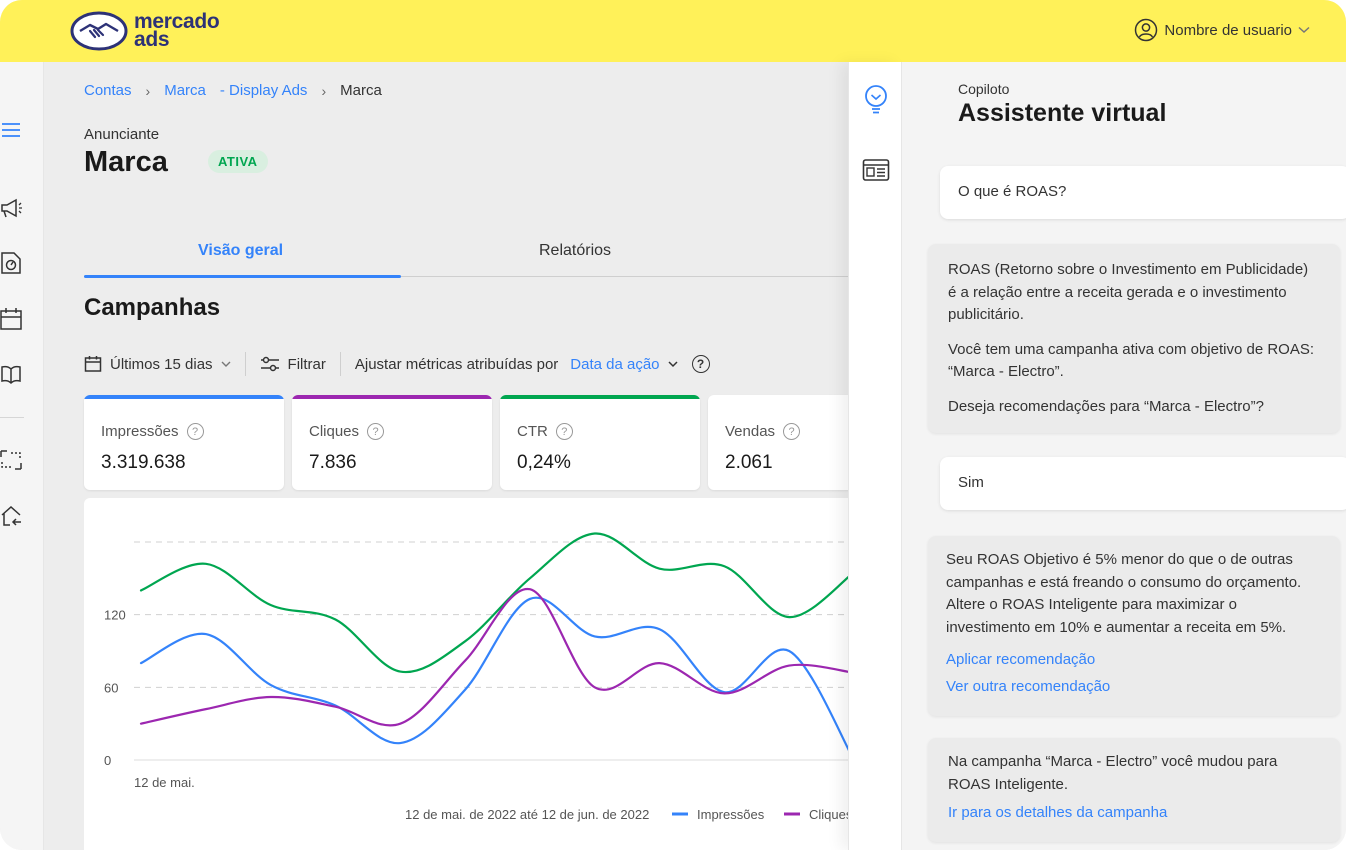  What do you see at coordinates (184, 442) in the screenshot?
I see `metric-card-impressoes: Impressões? 3.319.638` at bounding box center [184, 442].